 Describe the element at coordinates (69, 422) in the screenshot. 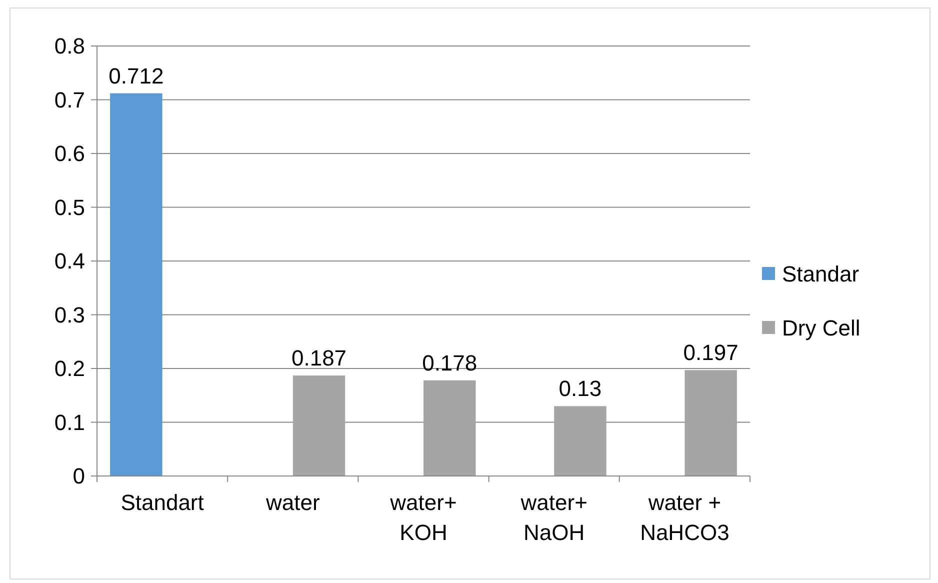

I see `y-tick-label: 0.1` at that location.